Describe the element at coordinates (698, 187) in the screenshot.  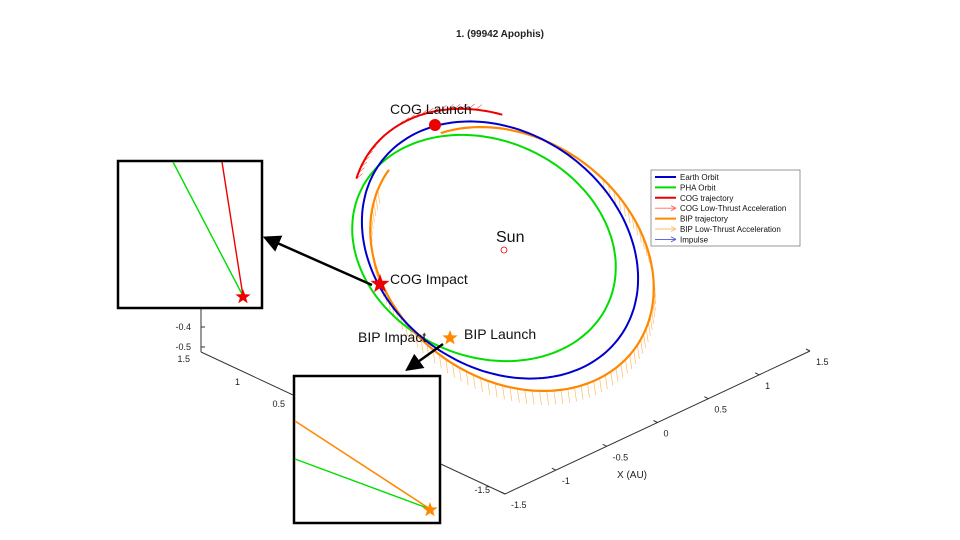
I see `legend-label: PHA Orbit` at that location.